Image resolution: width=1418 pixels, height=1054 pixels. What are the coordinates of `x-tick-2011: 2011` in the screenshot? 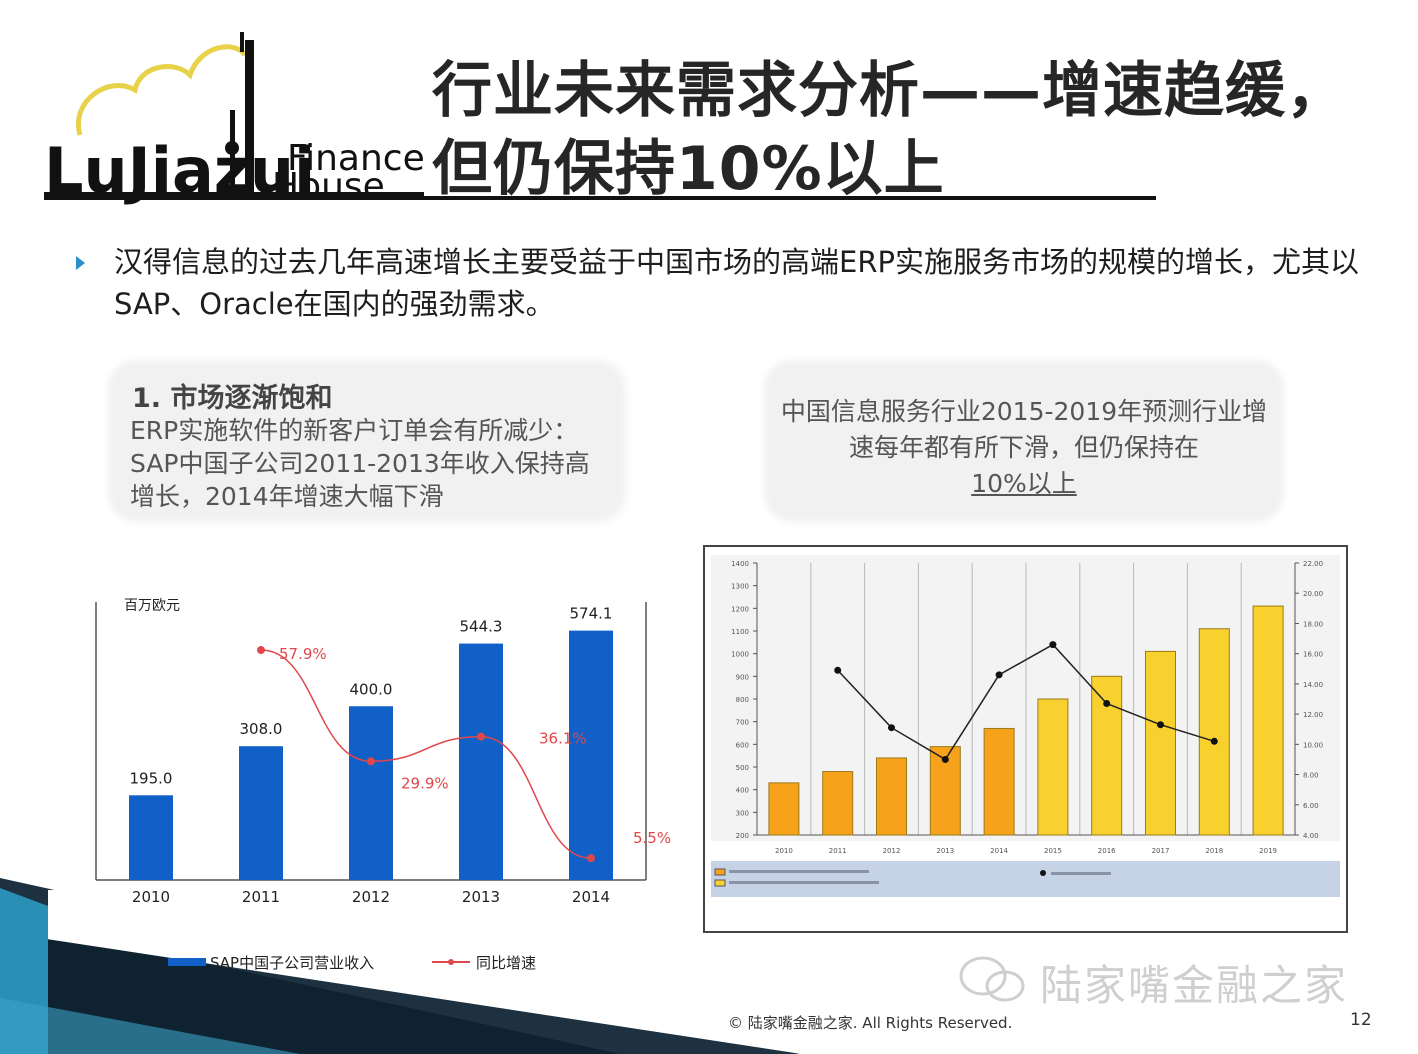 It's located at (838, 851).